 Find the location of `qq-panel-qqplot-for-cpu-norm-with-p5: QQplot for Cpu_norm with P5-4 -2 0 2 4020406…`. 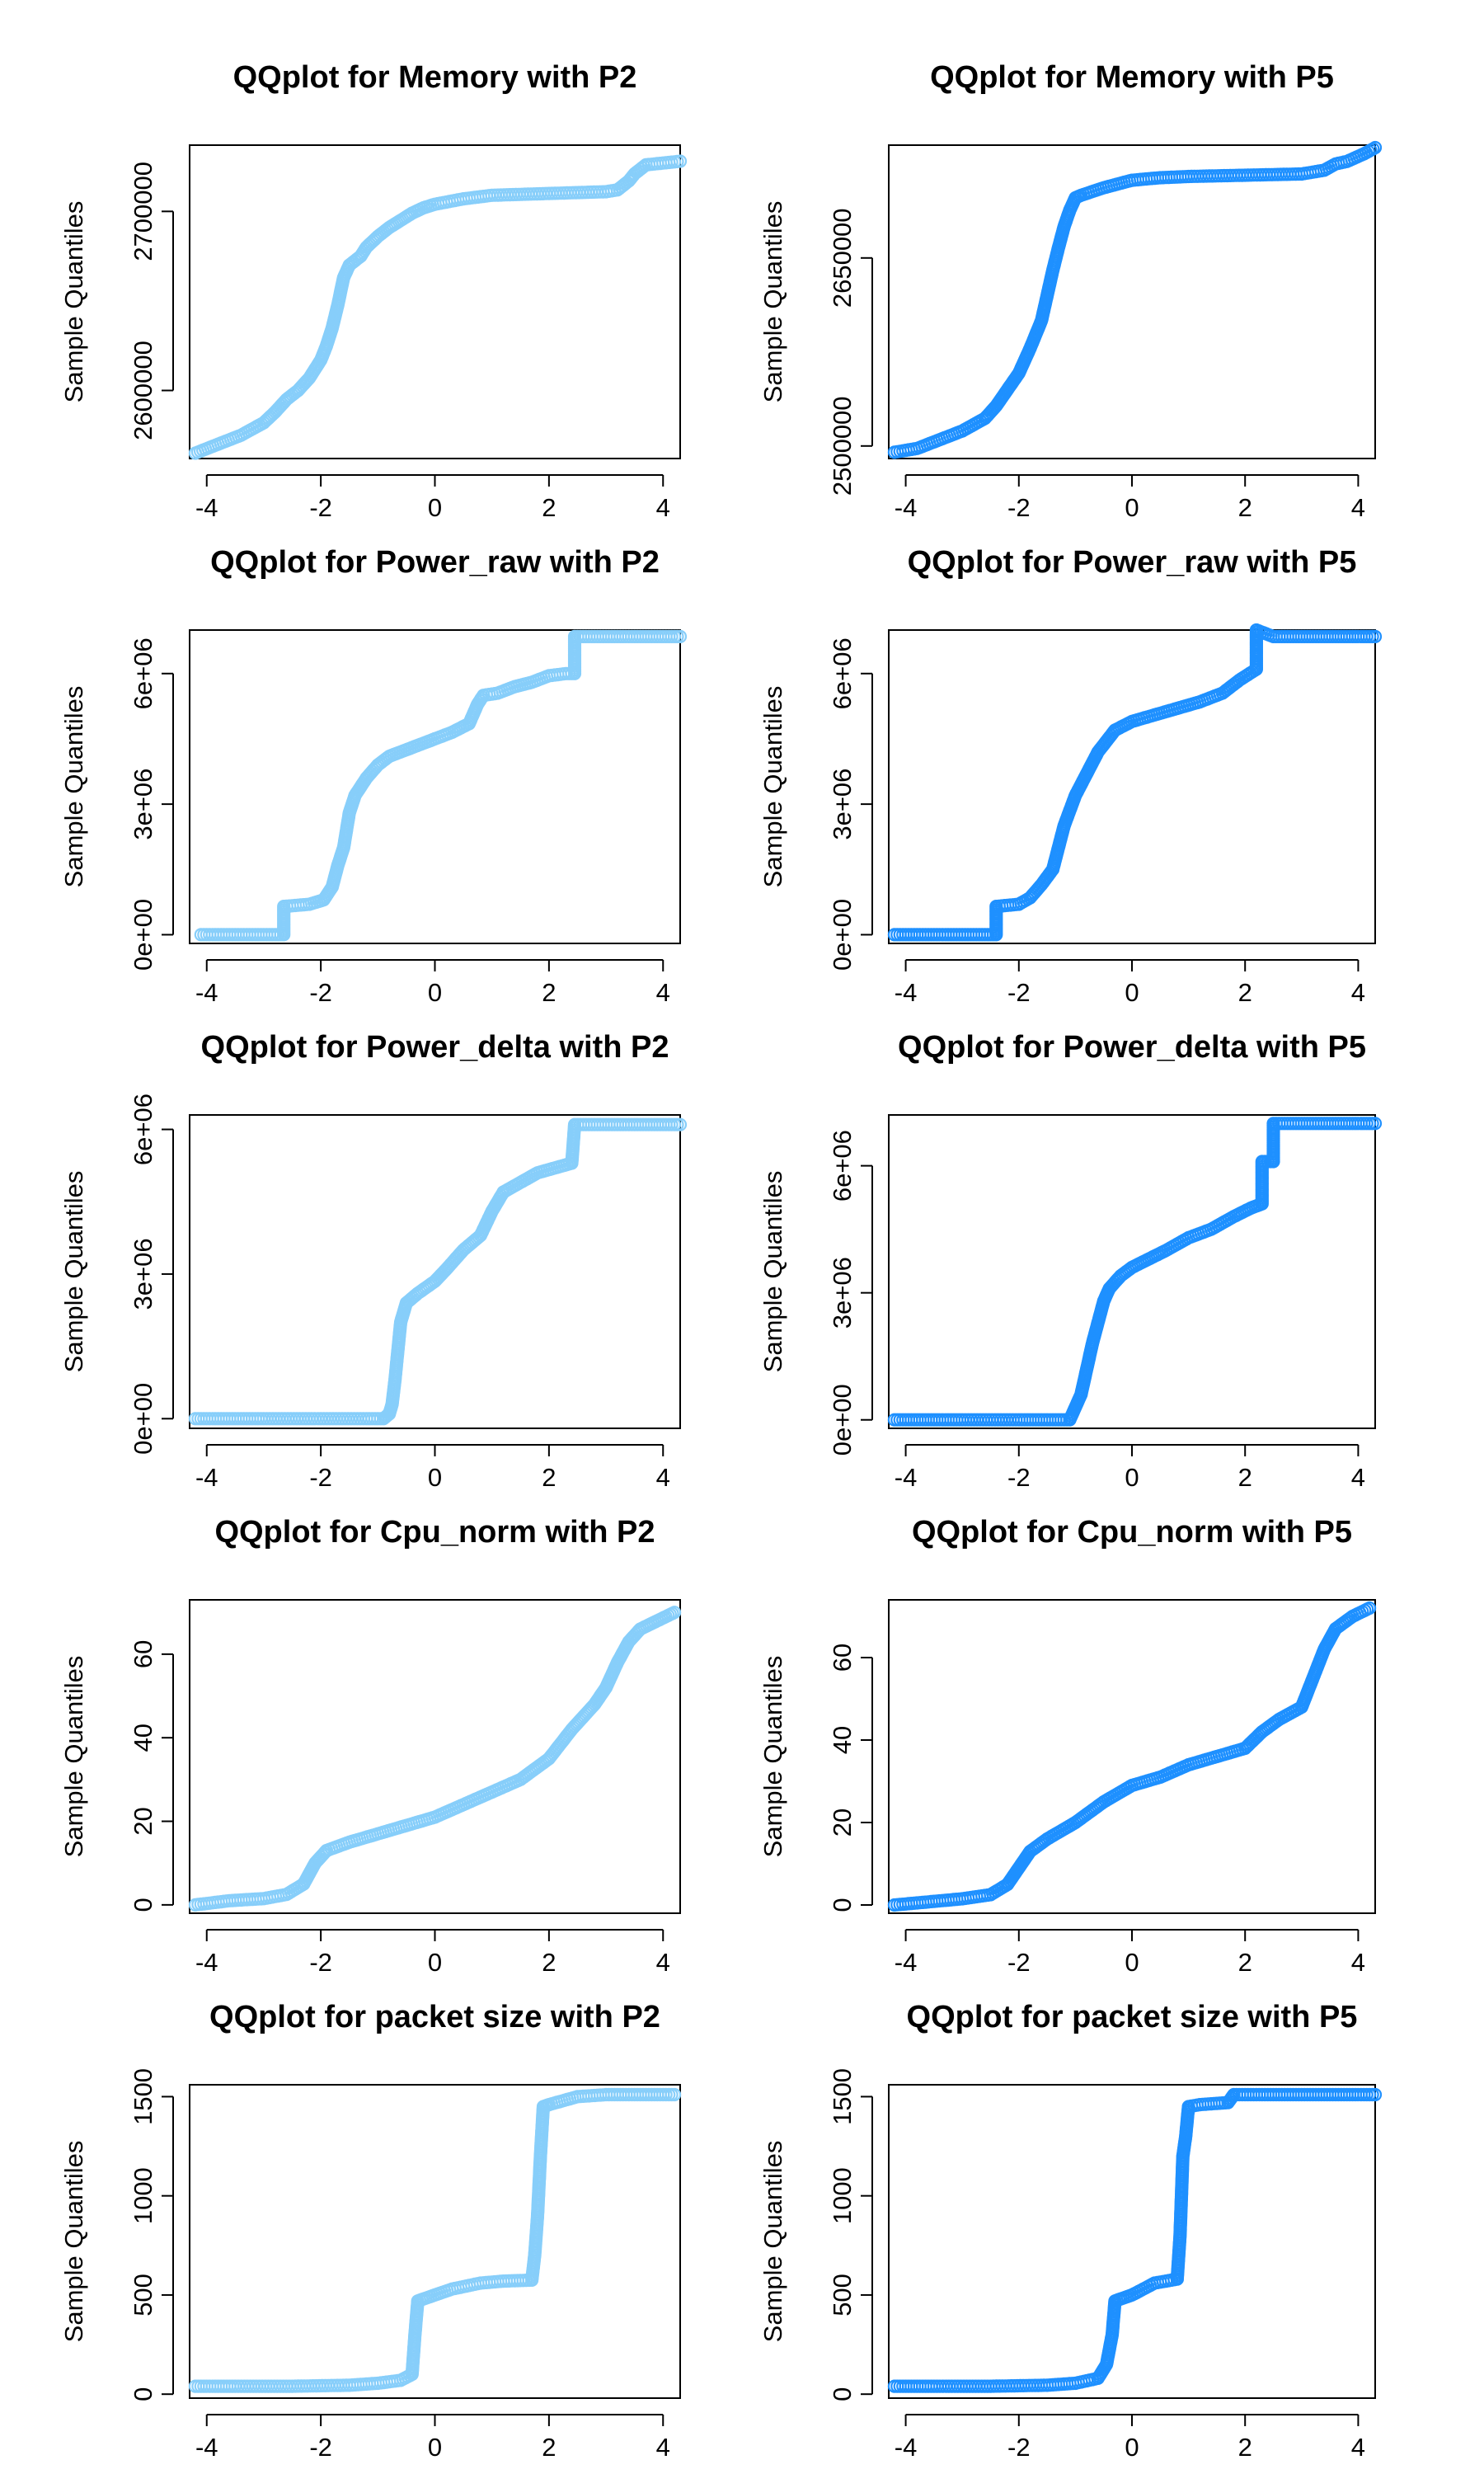

qq-panel-qqplot-for-cpu-norm-with-p5: QQplot for Cpu_norm with P5-4 -2 0 2 4020406… is located at coordinates (1067, 1746).